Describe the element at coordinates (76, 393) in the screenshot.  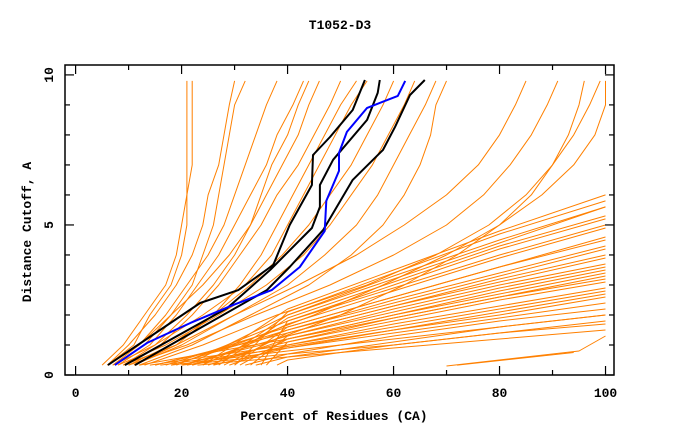
I see `x-tick-label: 0` at that location.